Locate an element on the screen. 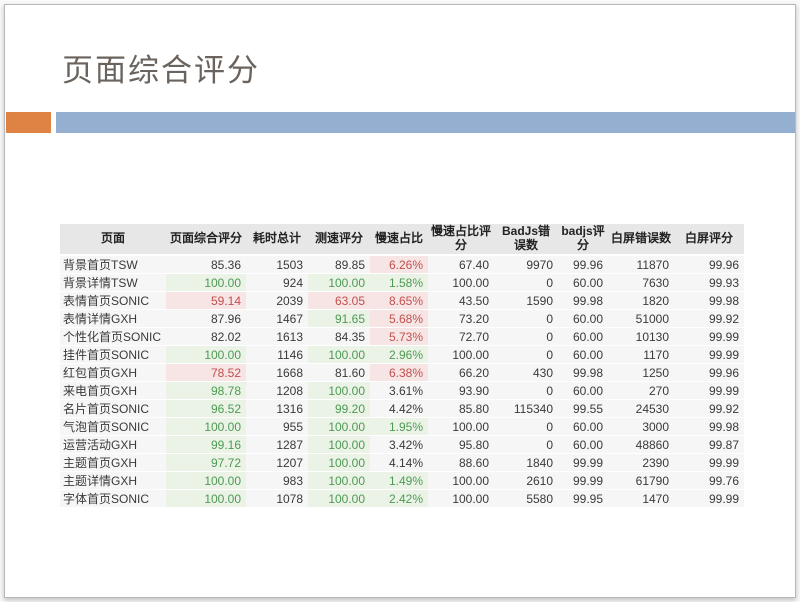 This screenshot has width=800, height=602. table-cell: 81.60 is located at coordinates (339, 372).